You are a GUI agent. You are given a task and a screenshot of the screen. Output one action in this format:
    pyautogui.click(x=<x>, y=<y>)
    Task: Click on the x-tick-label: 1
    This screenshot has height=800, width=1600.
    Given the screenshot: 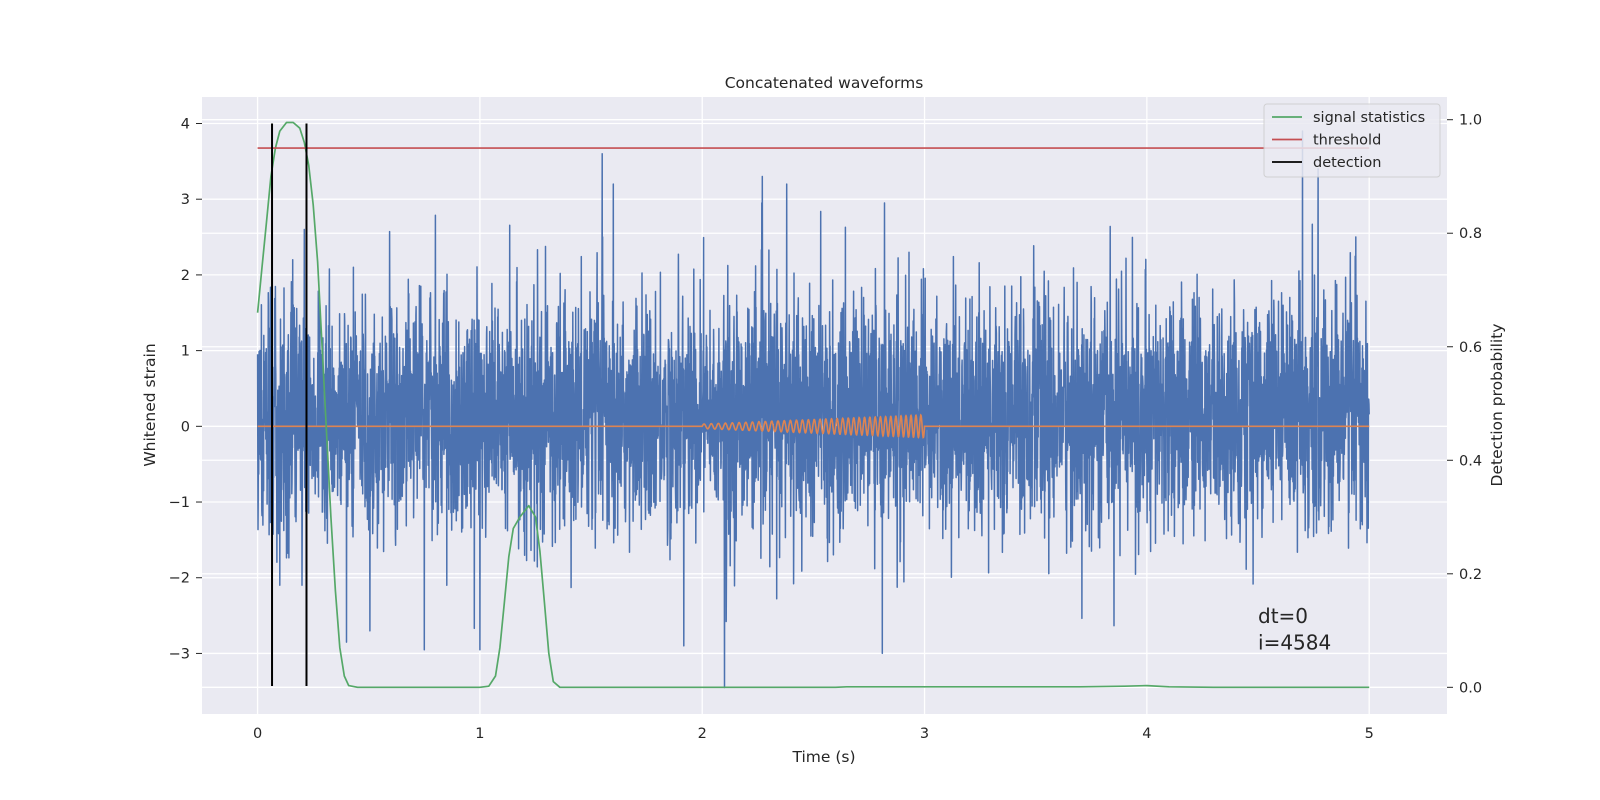 What is the action you would take?
    pyautogui.click(x=479, y=734)
    